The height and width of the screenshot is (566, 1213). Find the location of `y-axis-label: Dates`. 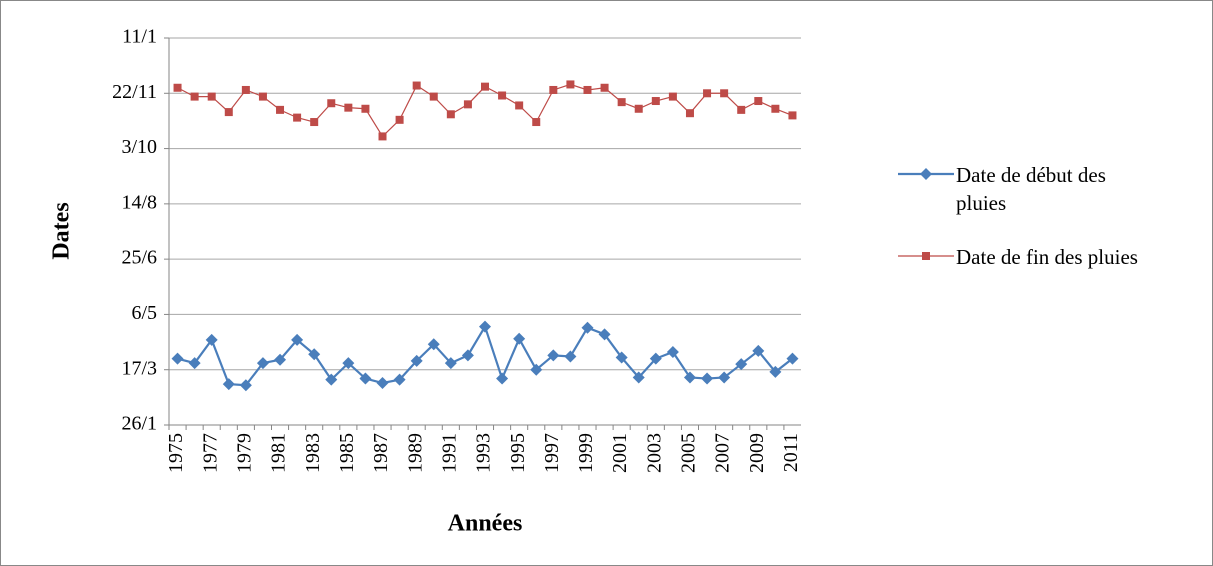

y-axis-label: Dates is located at coordinates (62, 230).